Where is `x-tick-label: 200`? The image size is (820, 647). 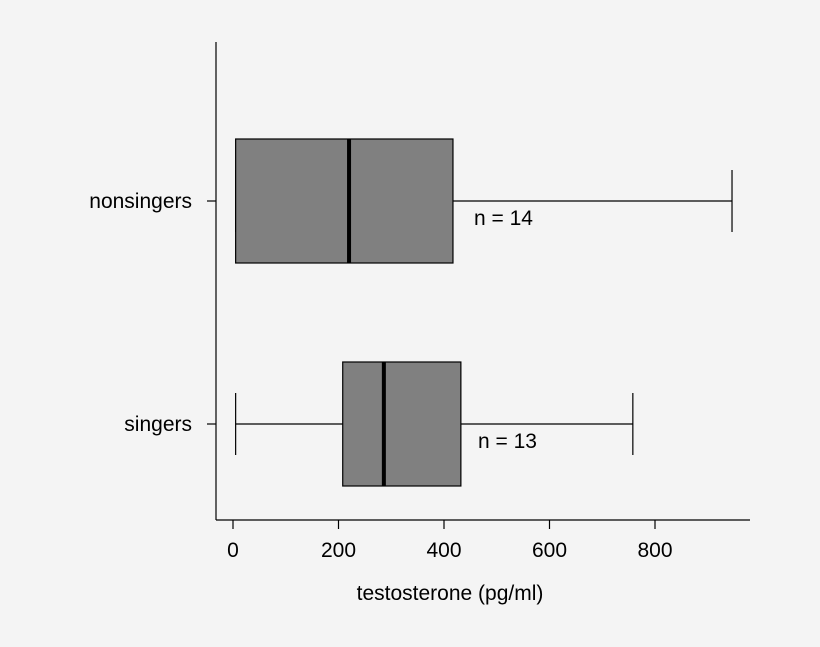 x-tick-label: 200 is located at coordinates (338, 550).